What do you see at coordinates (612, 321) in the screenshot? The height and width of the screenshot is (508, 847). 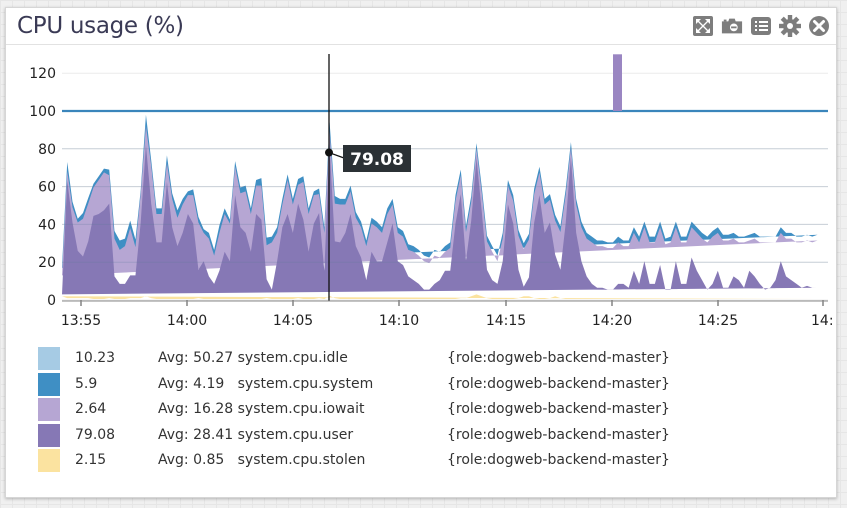 I see `x-tick-label: 14:20` at bounding box center [612, 321].